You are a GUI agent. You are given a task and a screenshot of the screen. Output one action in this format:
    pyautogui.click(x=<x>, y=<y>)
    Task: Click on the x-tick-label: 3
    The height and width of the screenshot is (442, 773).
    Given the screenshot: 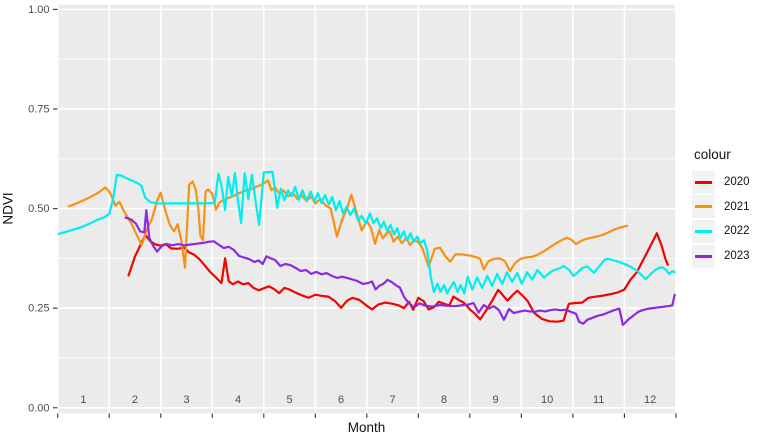 What is the action you would take?
    pyautogui.click(x=186, y=400)
    